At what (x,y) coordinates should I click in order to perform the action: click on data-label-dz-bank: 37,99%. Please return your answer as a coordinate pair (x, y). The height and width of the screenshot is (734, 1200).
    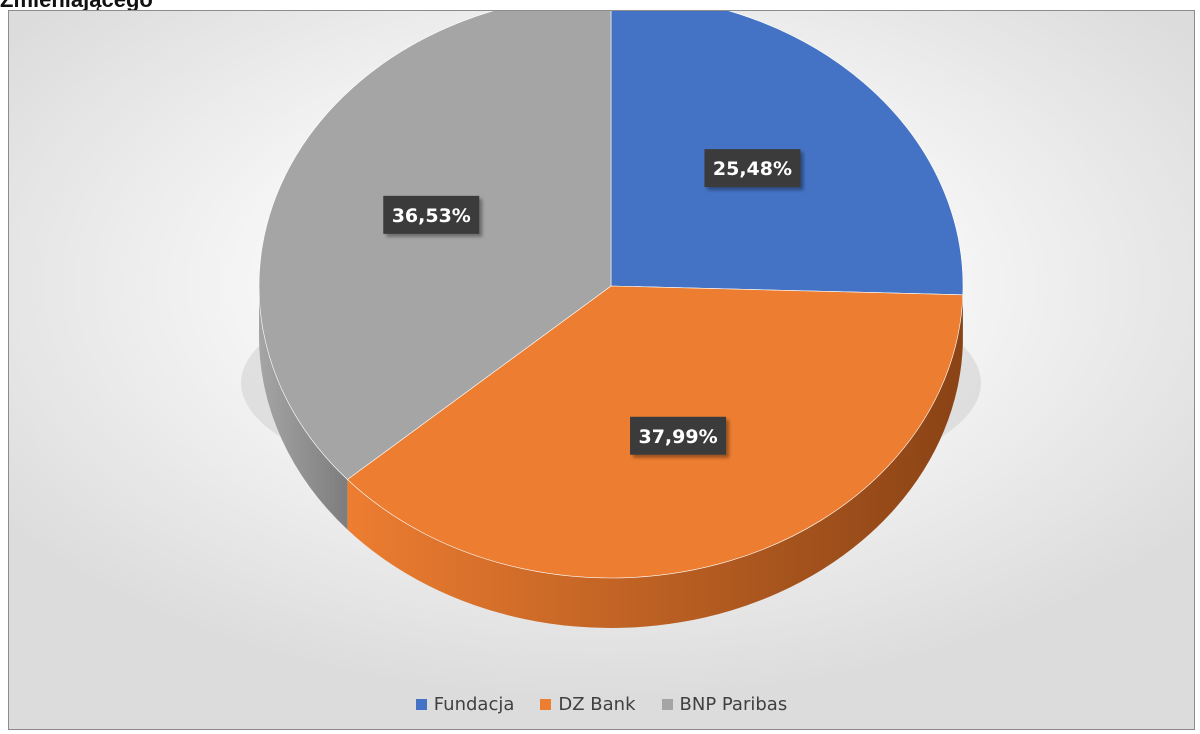
    Looking at the image, I should click on (678, 435).